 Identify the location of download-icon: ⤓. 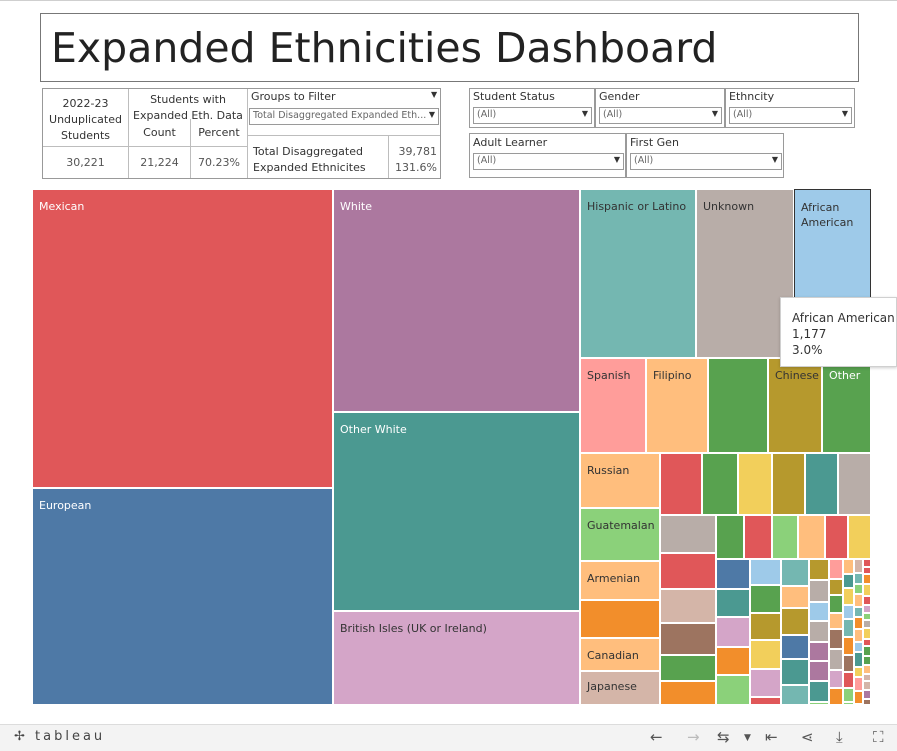
(839, 737).